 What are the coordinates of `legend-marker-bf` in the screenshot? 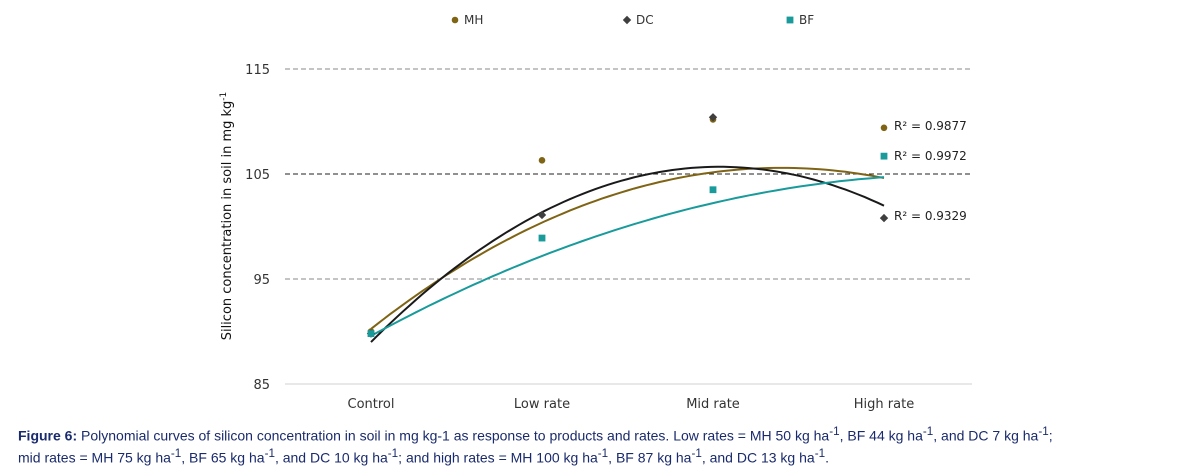 It's located at (790, 20).